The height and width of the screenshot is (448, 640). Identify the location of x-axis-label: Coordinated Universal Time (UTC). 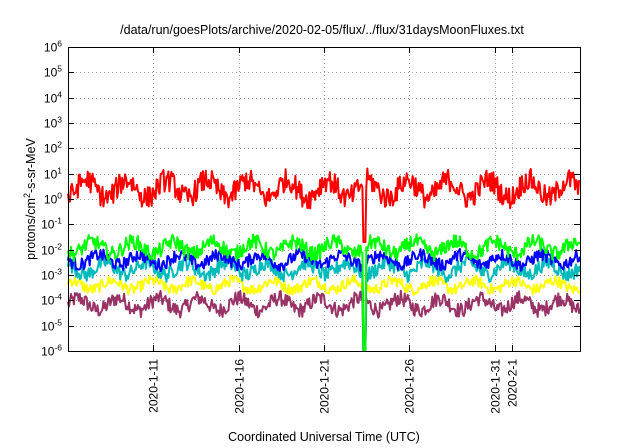
(324, 437).